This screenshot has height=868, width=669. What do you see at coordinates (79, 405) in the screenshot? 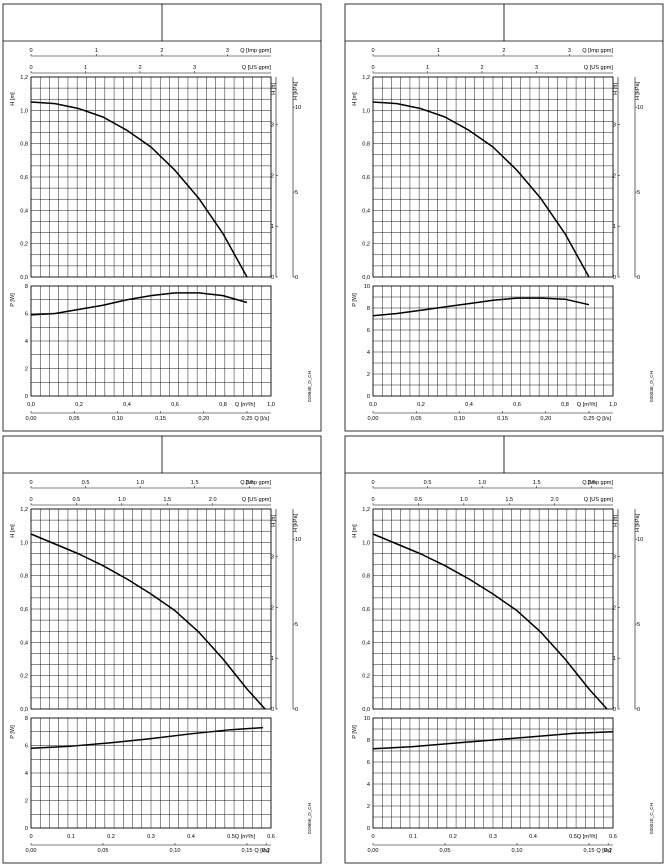
I see `m3h-tick-label: 0,2` at bounding box center [79, 405].